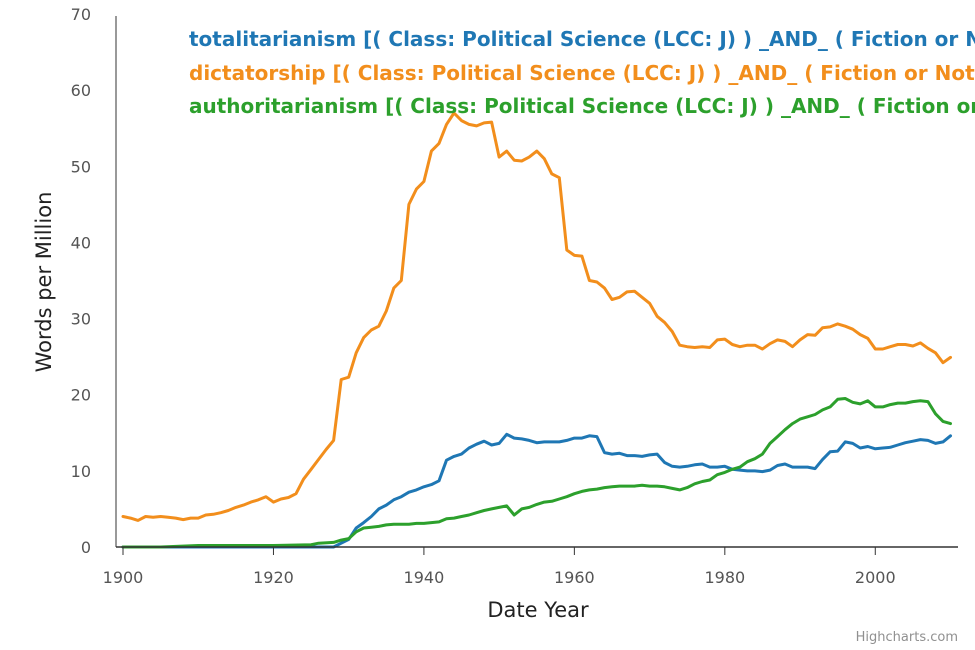 Image resolution: width=975 pixels, height=650 pixels. Describe the element at coordinates (81, 242) in the screenshot. I see `y-tick-label: 40` at that location.